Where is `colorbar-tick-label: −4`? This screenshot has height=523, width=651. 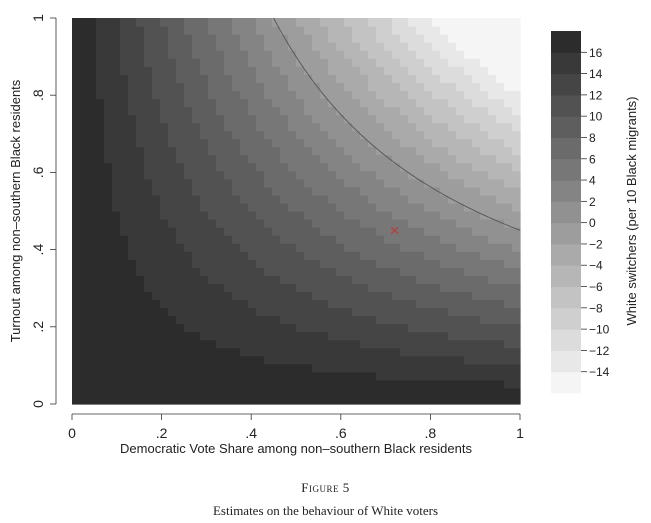 colorbar-tick-label: −4 is located at coordinates (596, 266).